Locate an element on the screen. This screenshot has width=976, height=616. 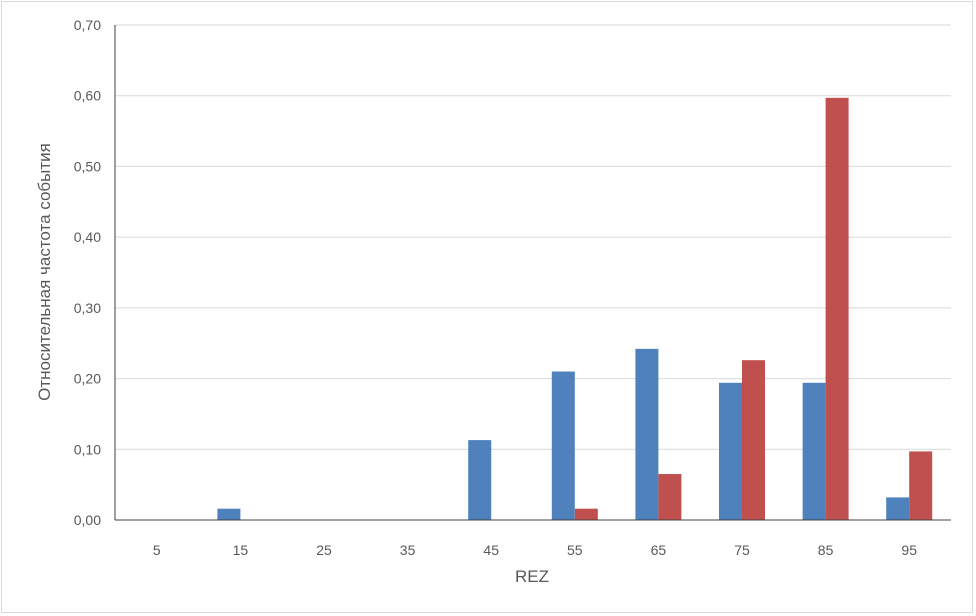
x-tick-label: 45 is located at coordinates (491, 550).